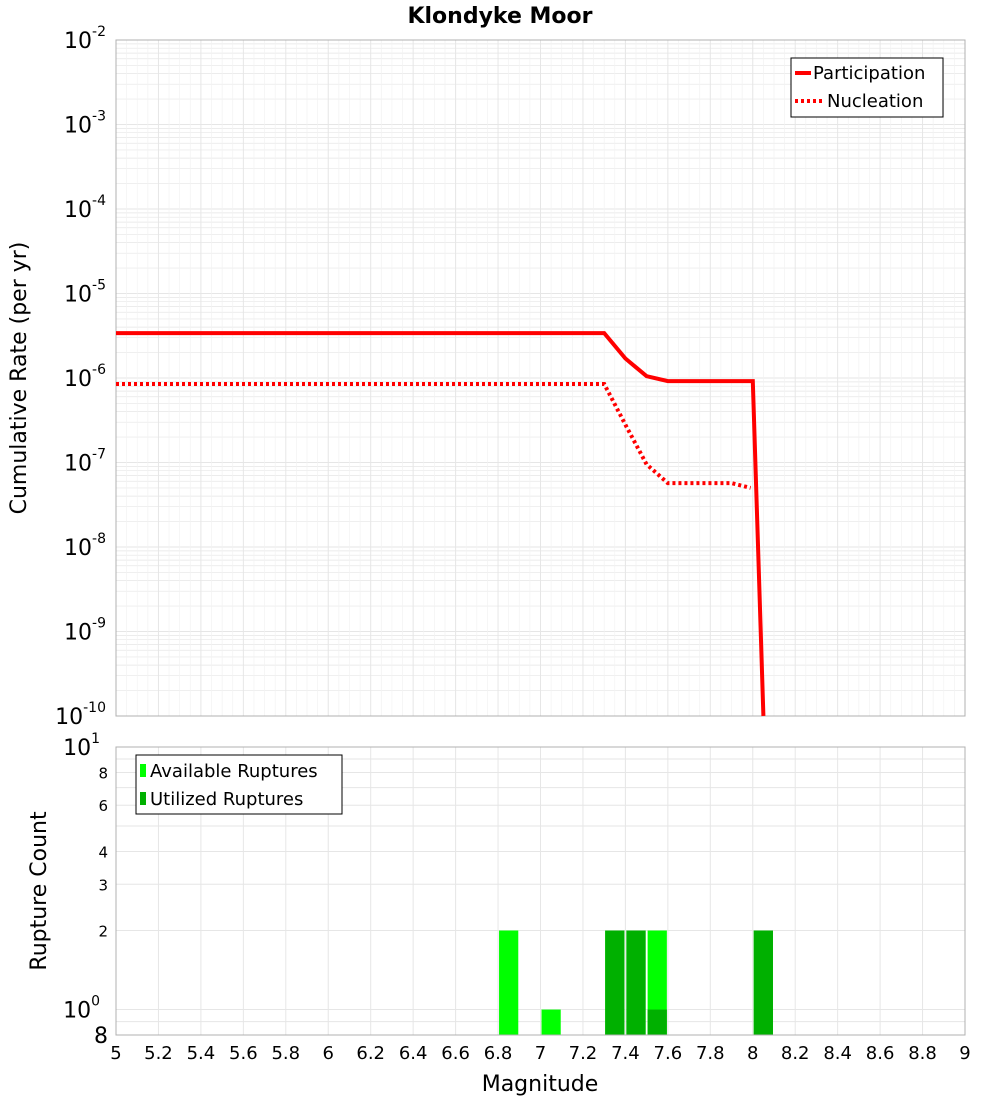  I want to click on x-tick-label: 6.6, so click(455, 1053).